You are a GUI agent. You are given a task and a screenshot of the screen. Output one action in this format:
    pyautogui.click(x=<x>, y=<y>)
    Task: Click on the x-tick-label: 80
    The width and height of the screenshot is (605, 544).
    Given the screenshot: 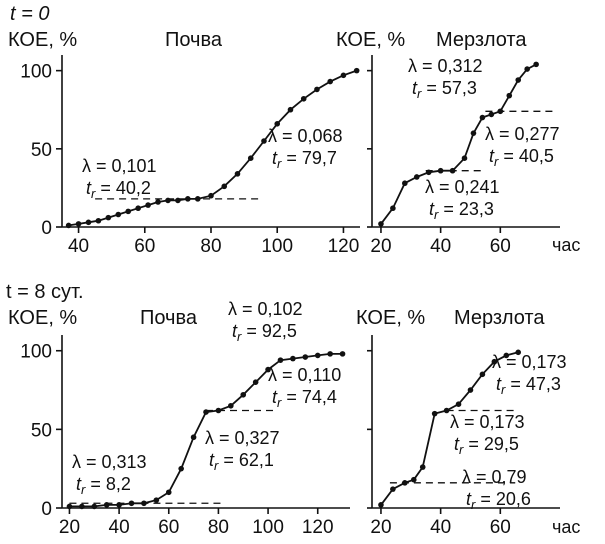 What is the action you would take?
    pyautogui.click(x=218, y=527)
    